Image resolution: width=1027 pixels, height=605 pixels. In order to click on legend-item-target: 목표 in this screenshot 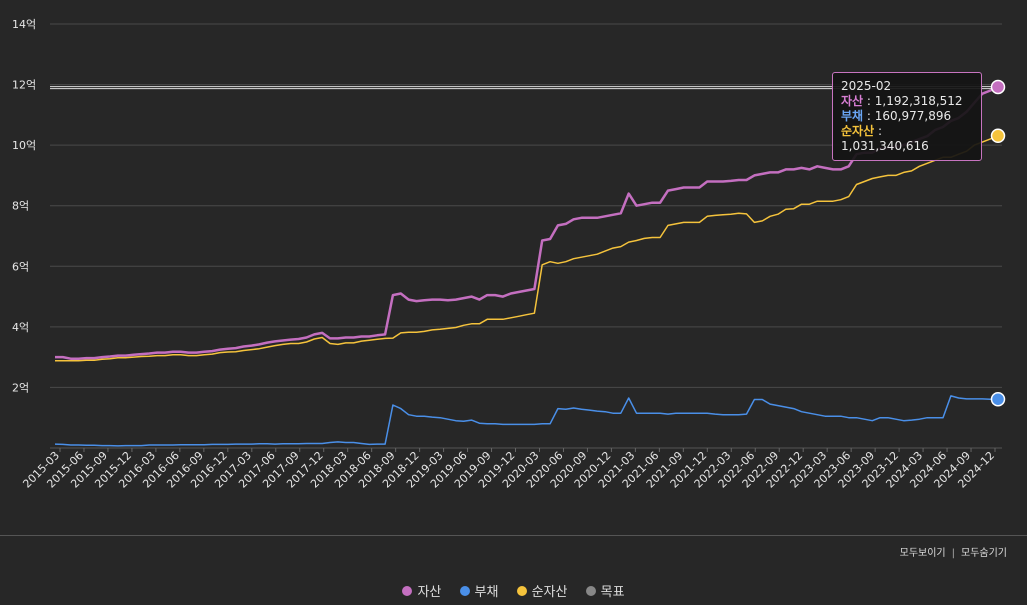, I will do `click(605, 590)`.